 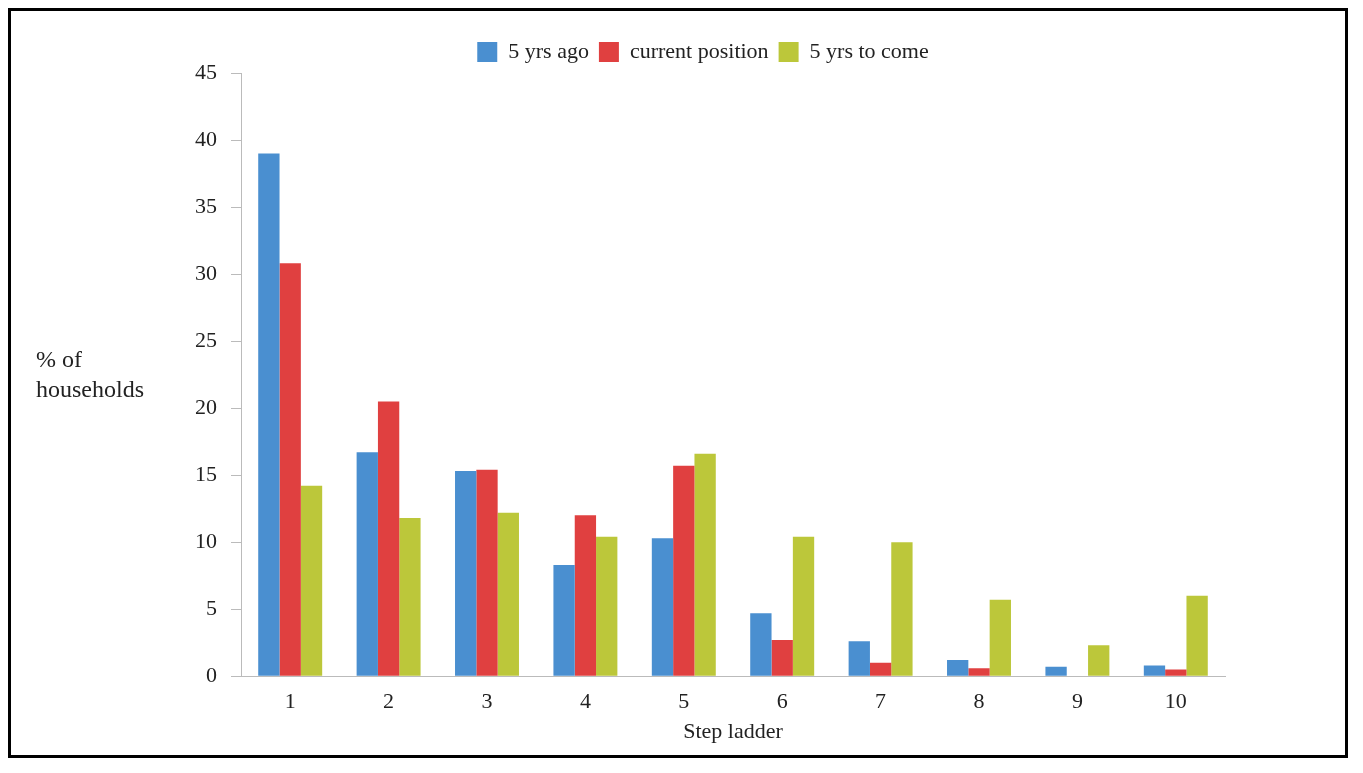 I want to click on x-tick-label: 10, so click(x=1175, y=701).